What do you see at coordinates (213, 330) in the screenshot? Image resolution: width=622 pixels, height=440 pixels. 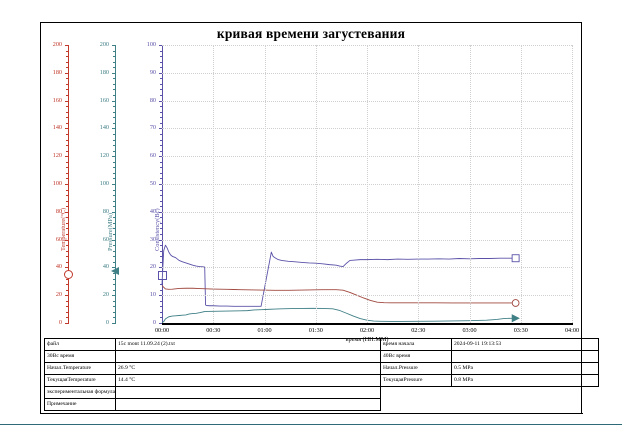 I see `x-axis-tick-label: 00:30` at bounding box center [213, 330].